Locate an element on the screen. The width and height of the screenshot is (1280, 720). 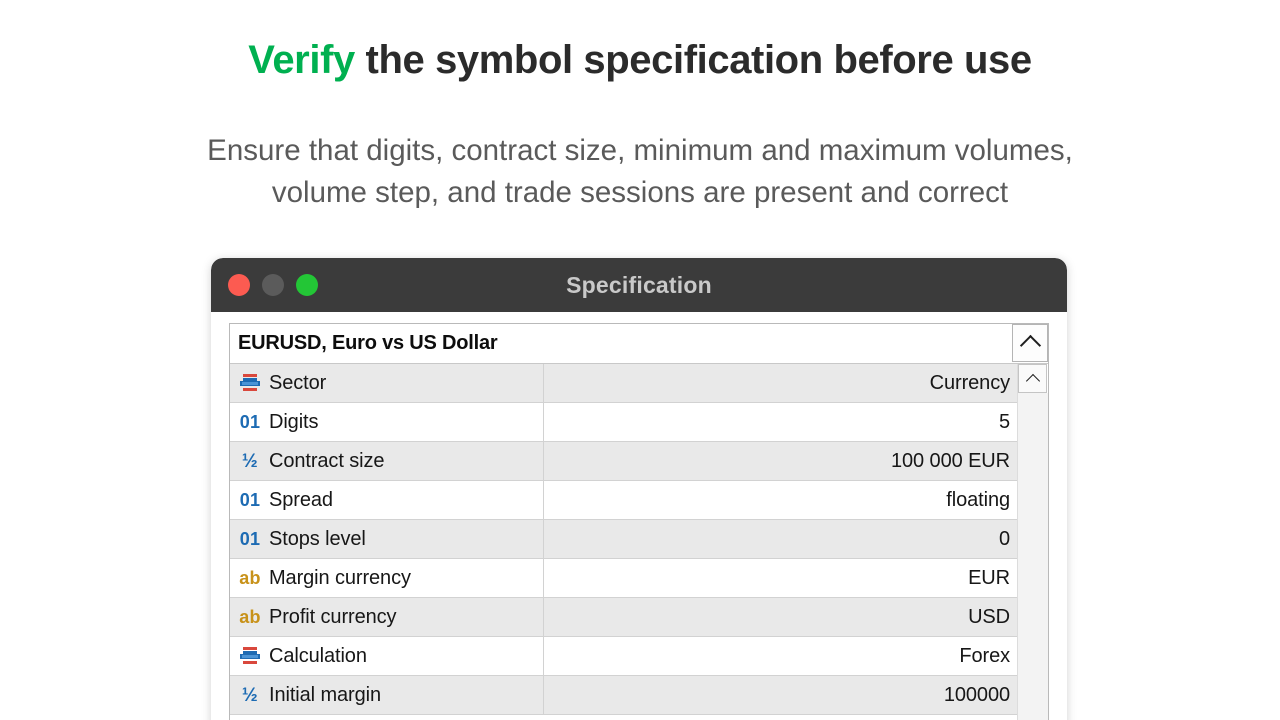
page-title-rest: the symbol specification before use is located at coordinates (693, 60).